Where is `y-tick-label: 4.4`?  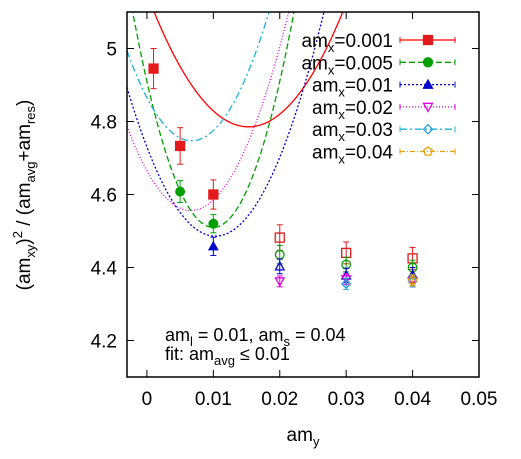 y-tick-label: 4.4 is located at coordinates (104, 269).